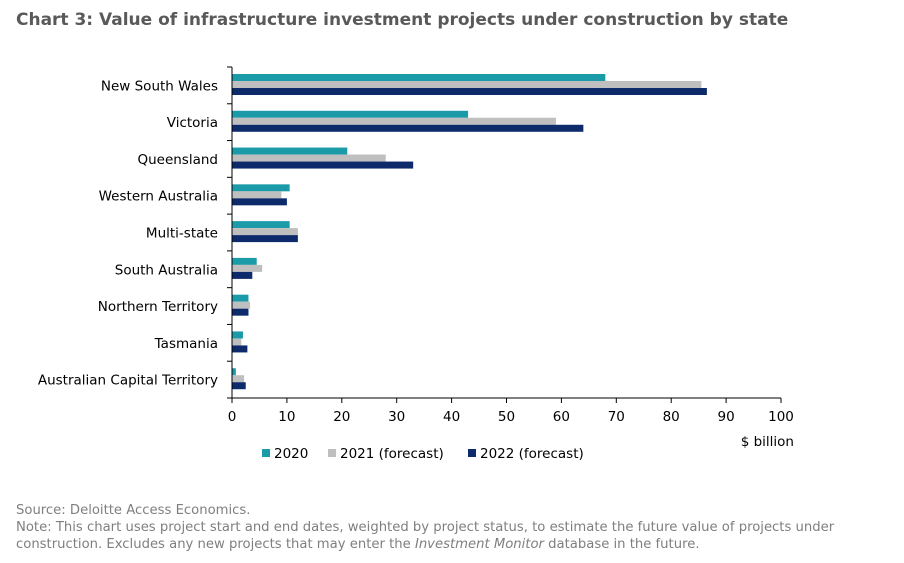  What do you see at coordinates (240, 349) in the screenshot?
I see `bar-tasmania-2022` at bounding box center [240, 349].